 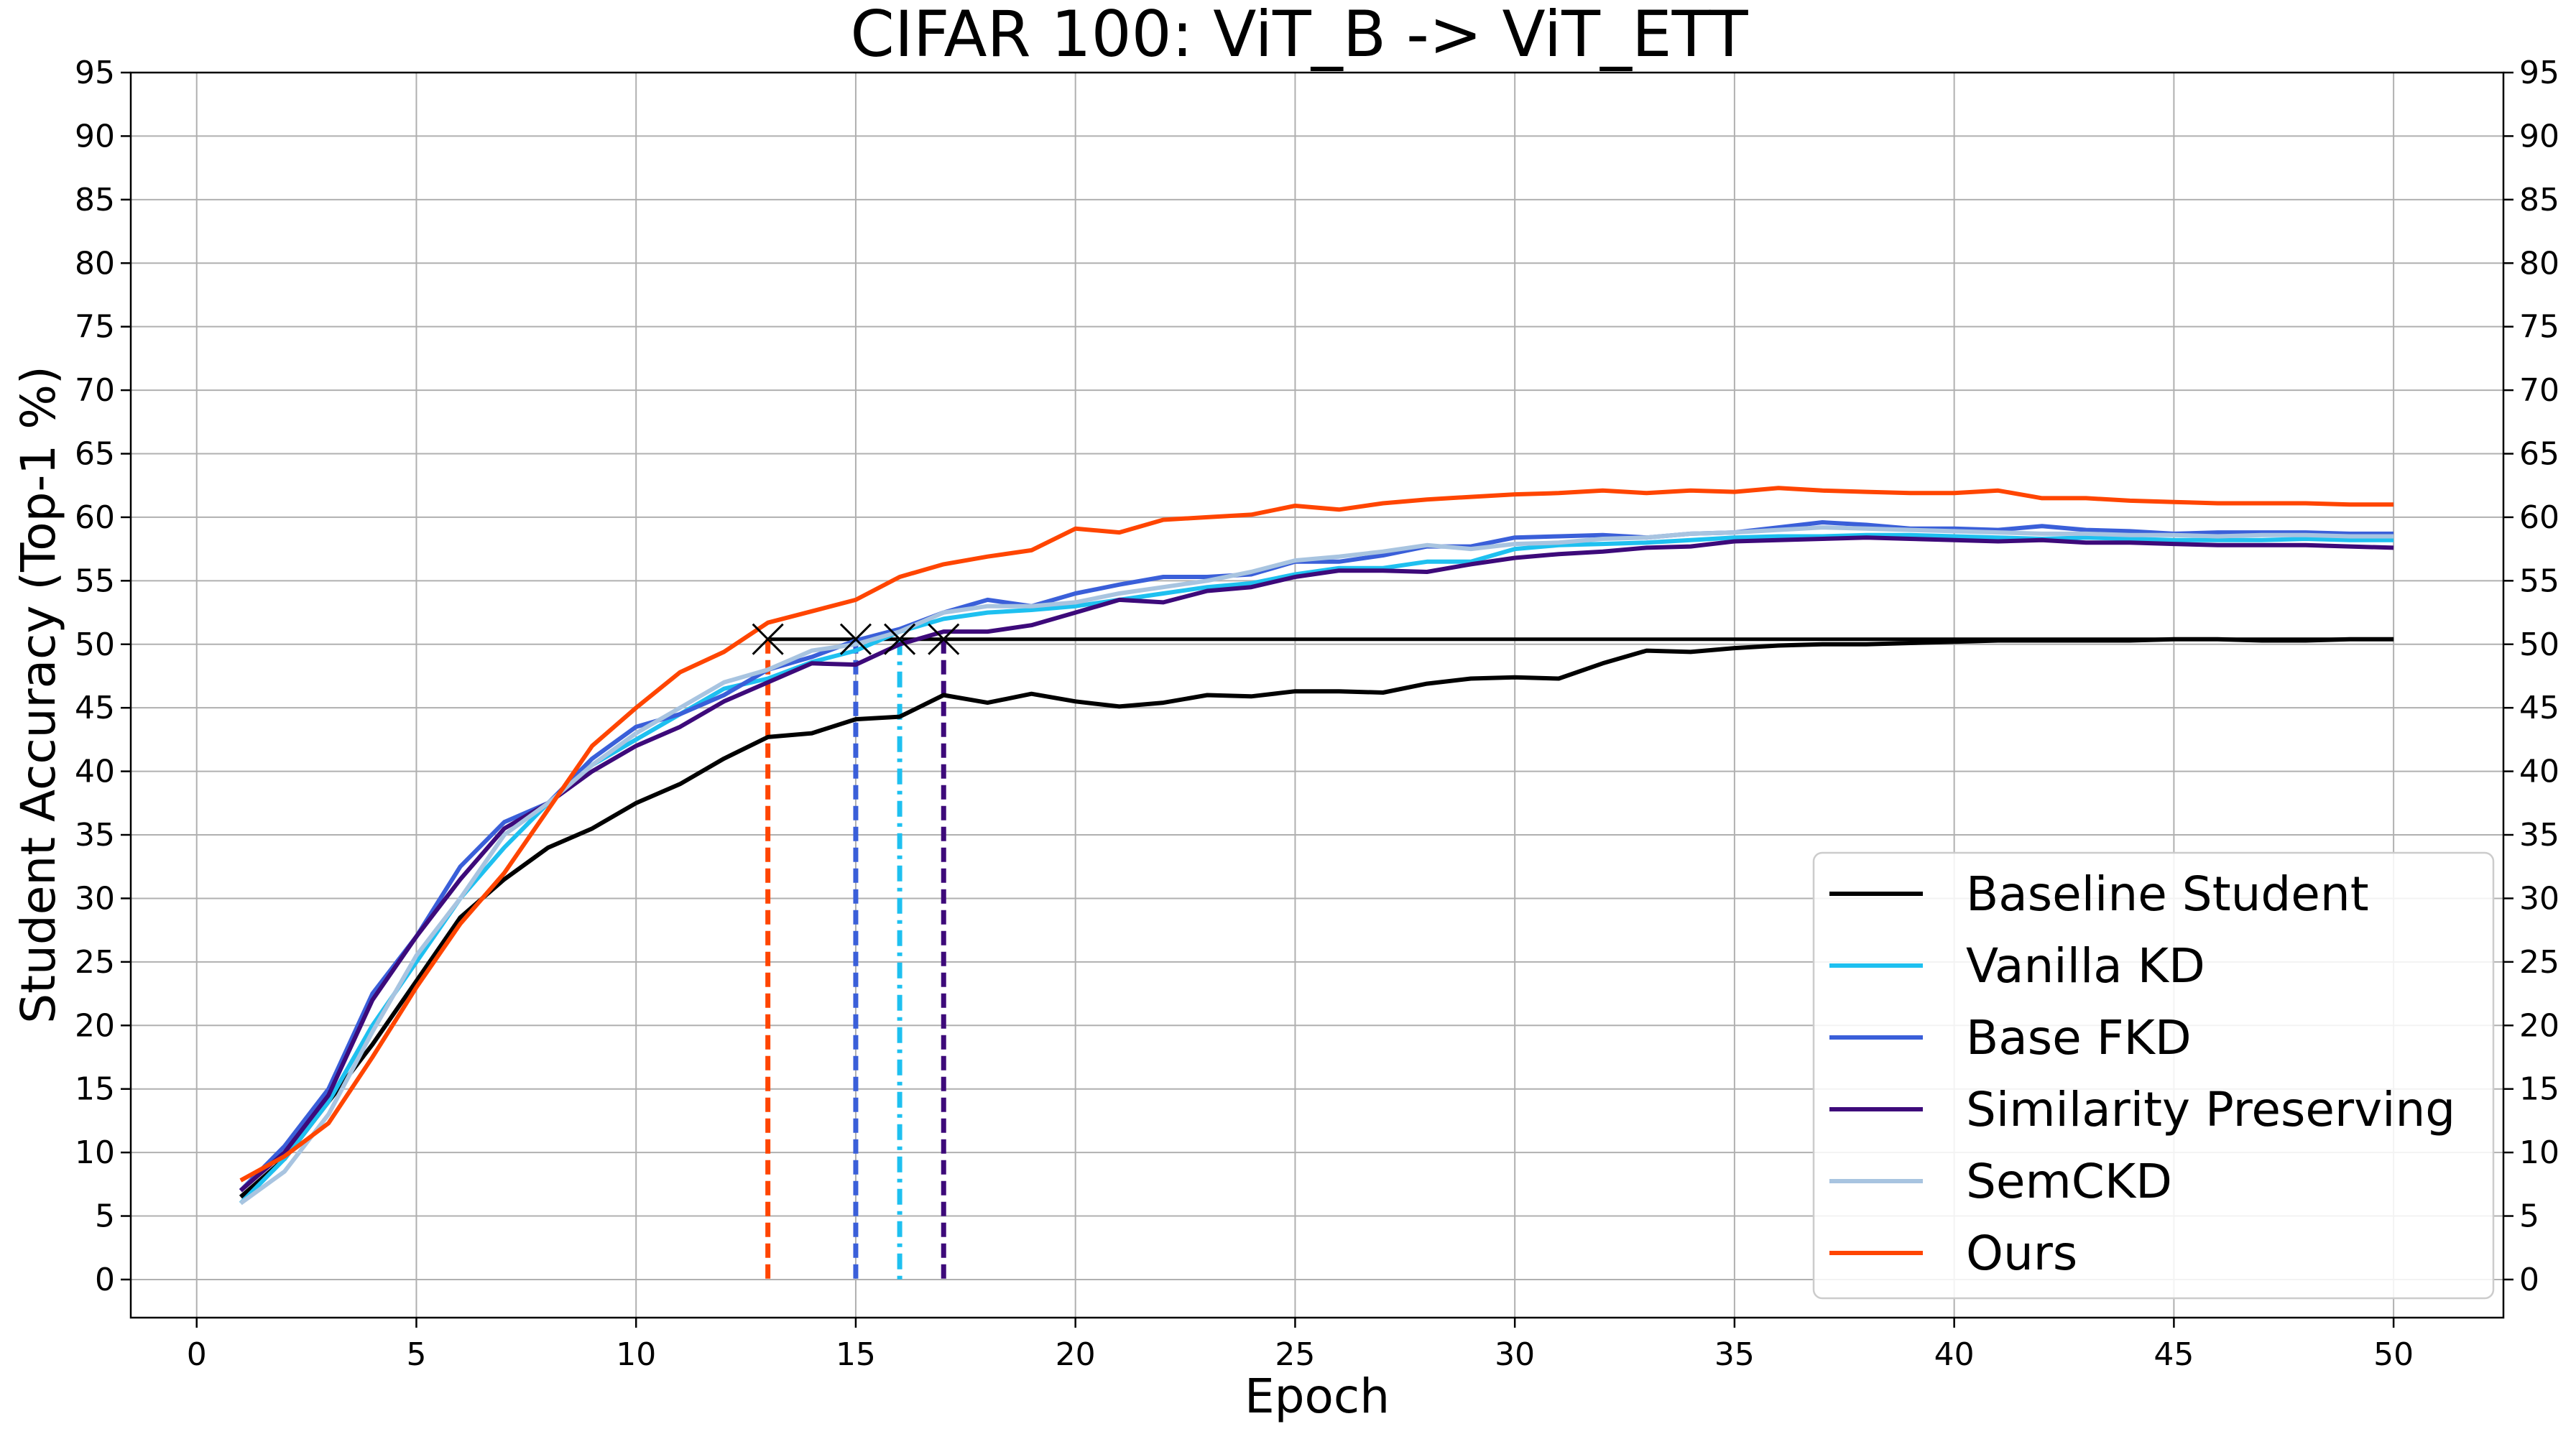 What do you see at coordinates (1953, 1253) in the screenshot?
I see `legend-item-ours: Ours` at bounding box center [1953, 1253].